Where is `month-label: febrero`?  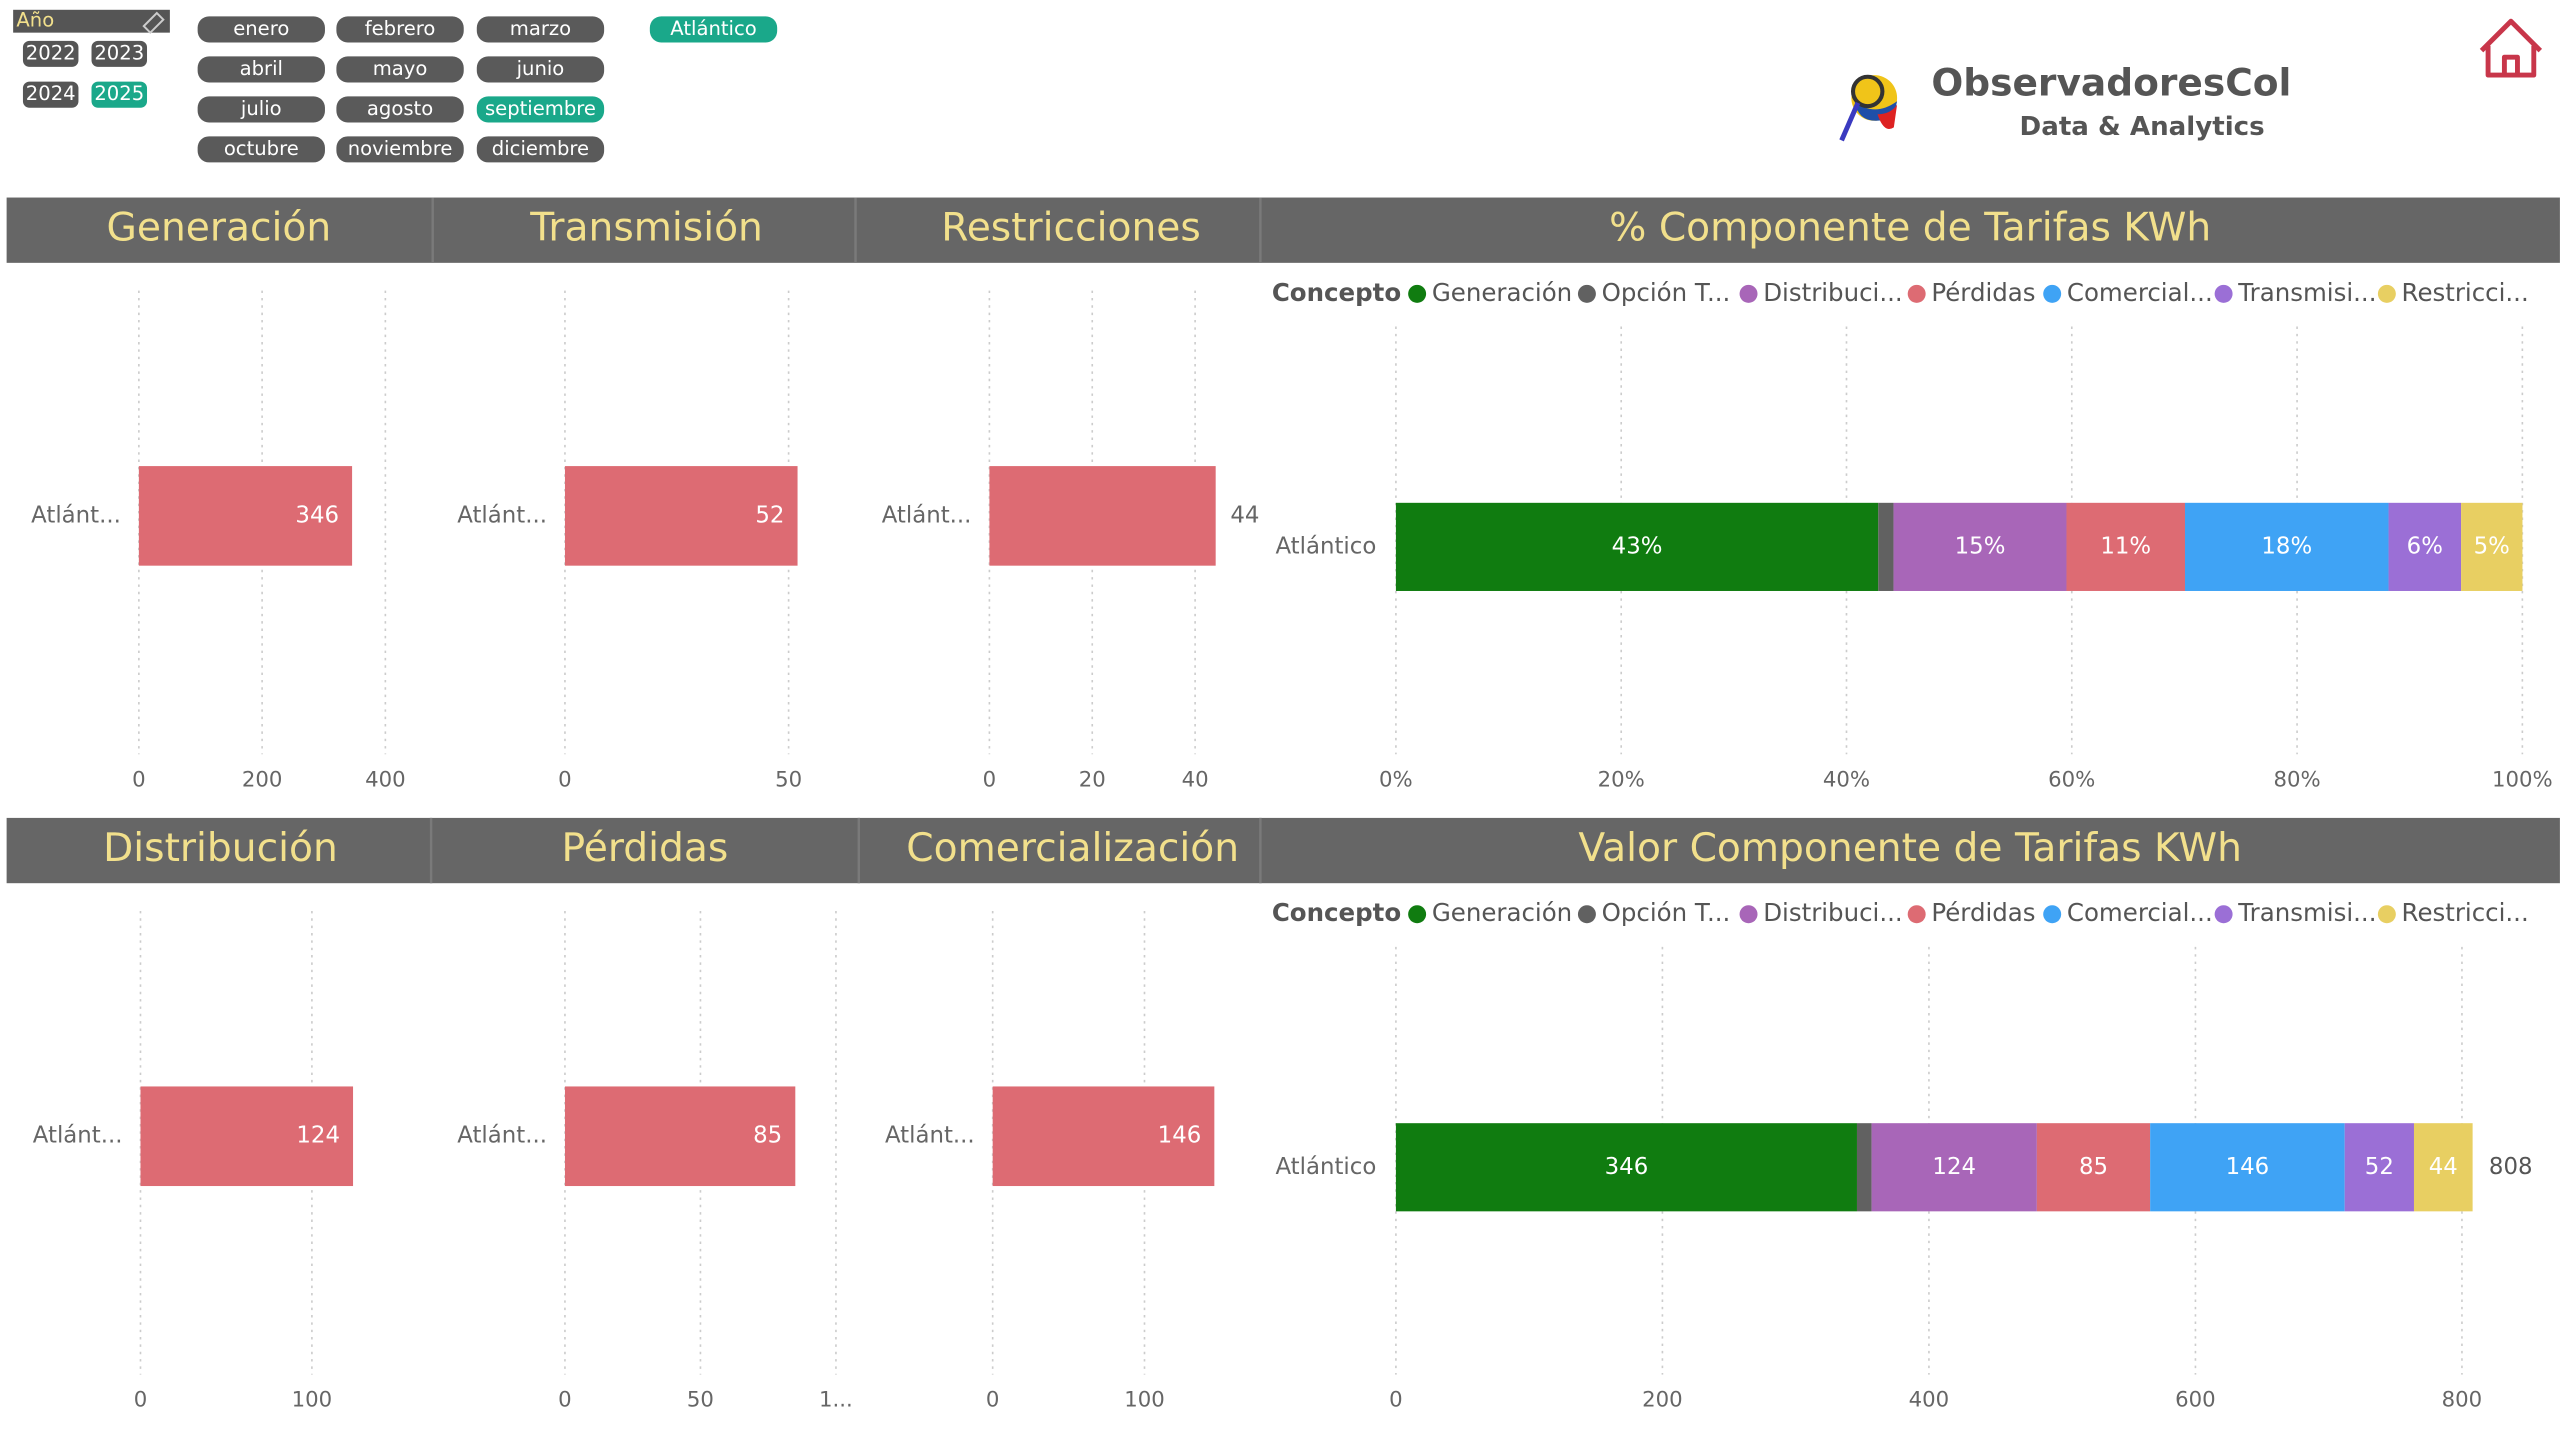
month-label: febrero is located at coordinates (400, 28).